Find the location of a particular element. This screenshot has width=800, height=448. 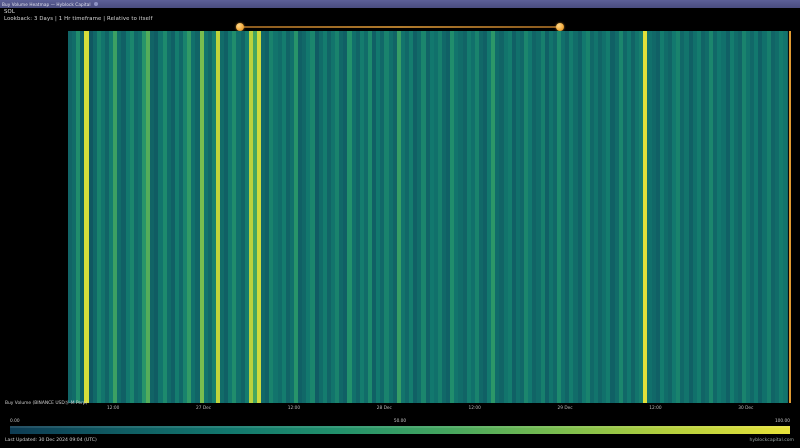

slider-handle-left is located at coordinates (240, 27).